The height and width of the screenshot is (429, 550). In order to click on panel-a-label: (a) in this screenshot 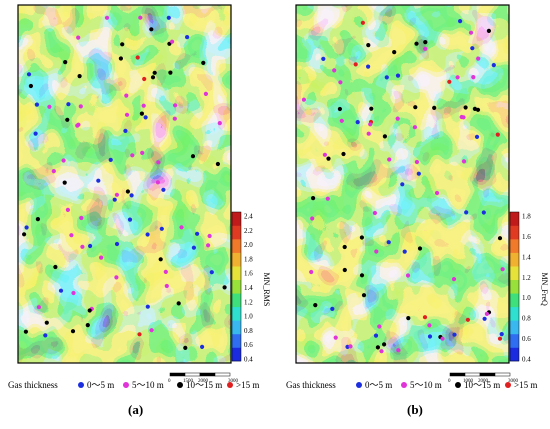, I will do `click(136, 409)`.